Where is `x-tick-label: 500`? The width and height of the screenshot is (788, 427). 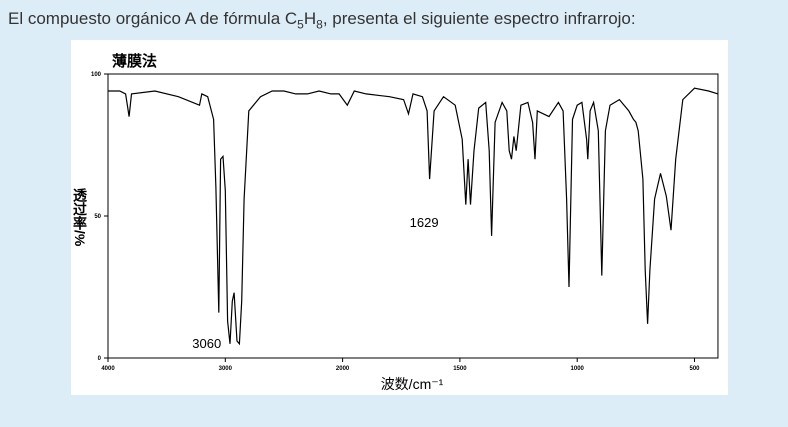 x-tick-label: 500 is located at coordinates (694, 369).